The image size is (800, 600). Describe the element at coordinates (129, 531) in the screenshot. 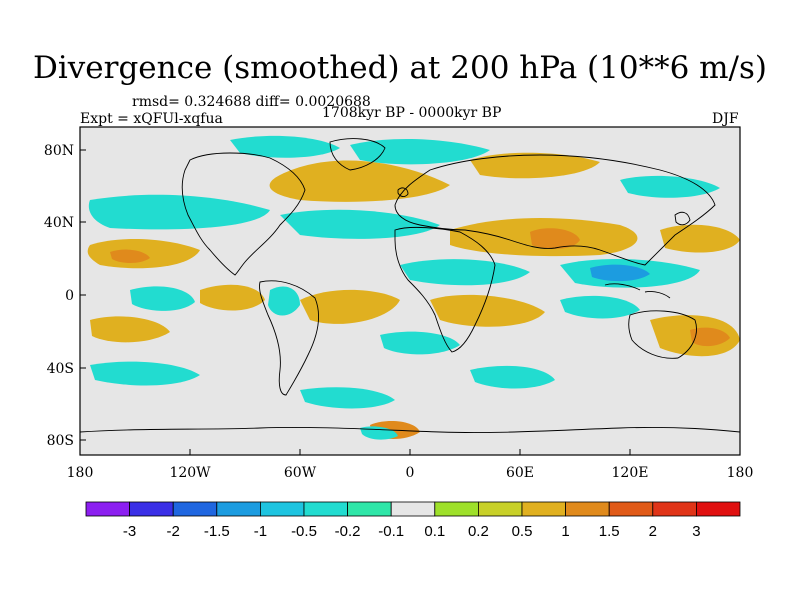

I see `colorbar-label: -3` at that location.